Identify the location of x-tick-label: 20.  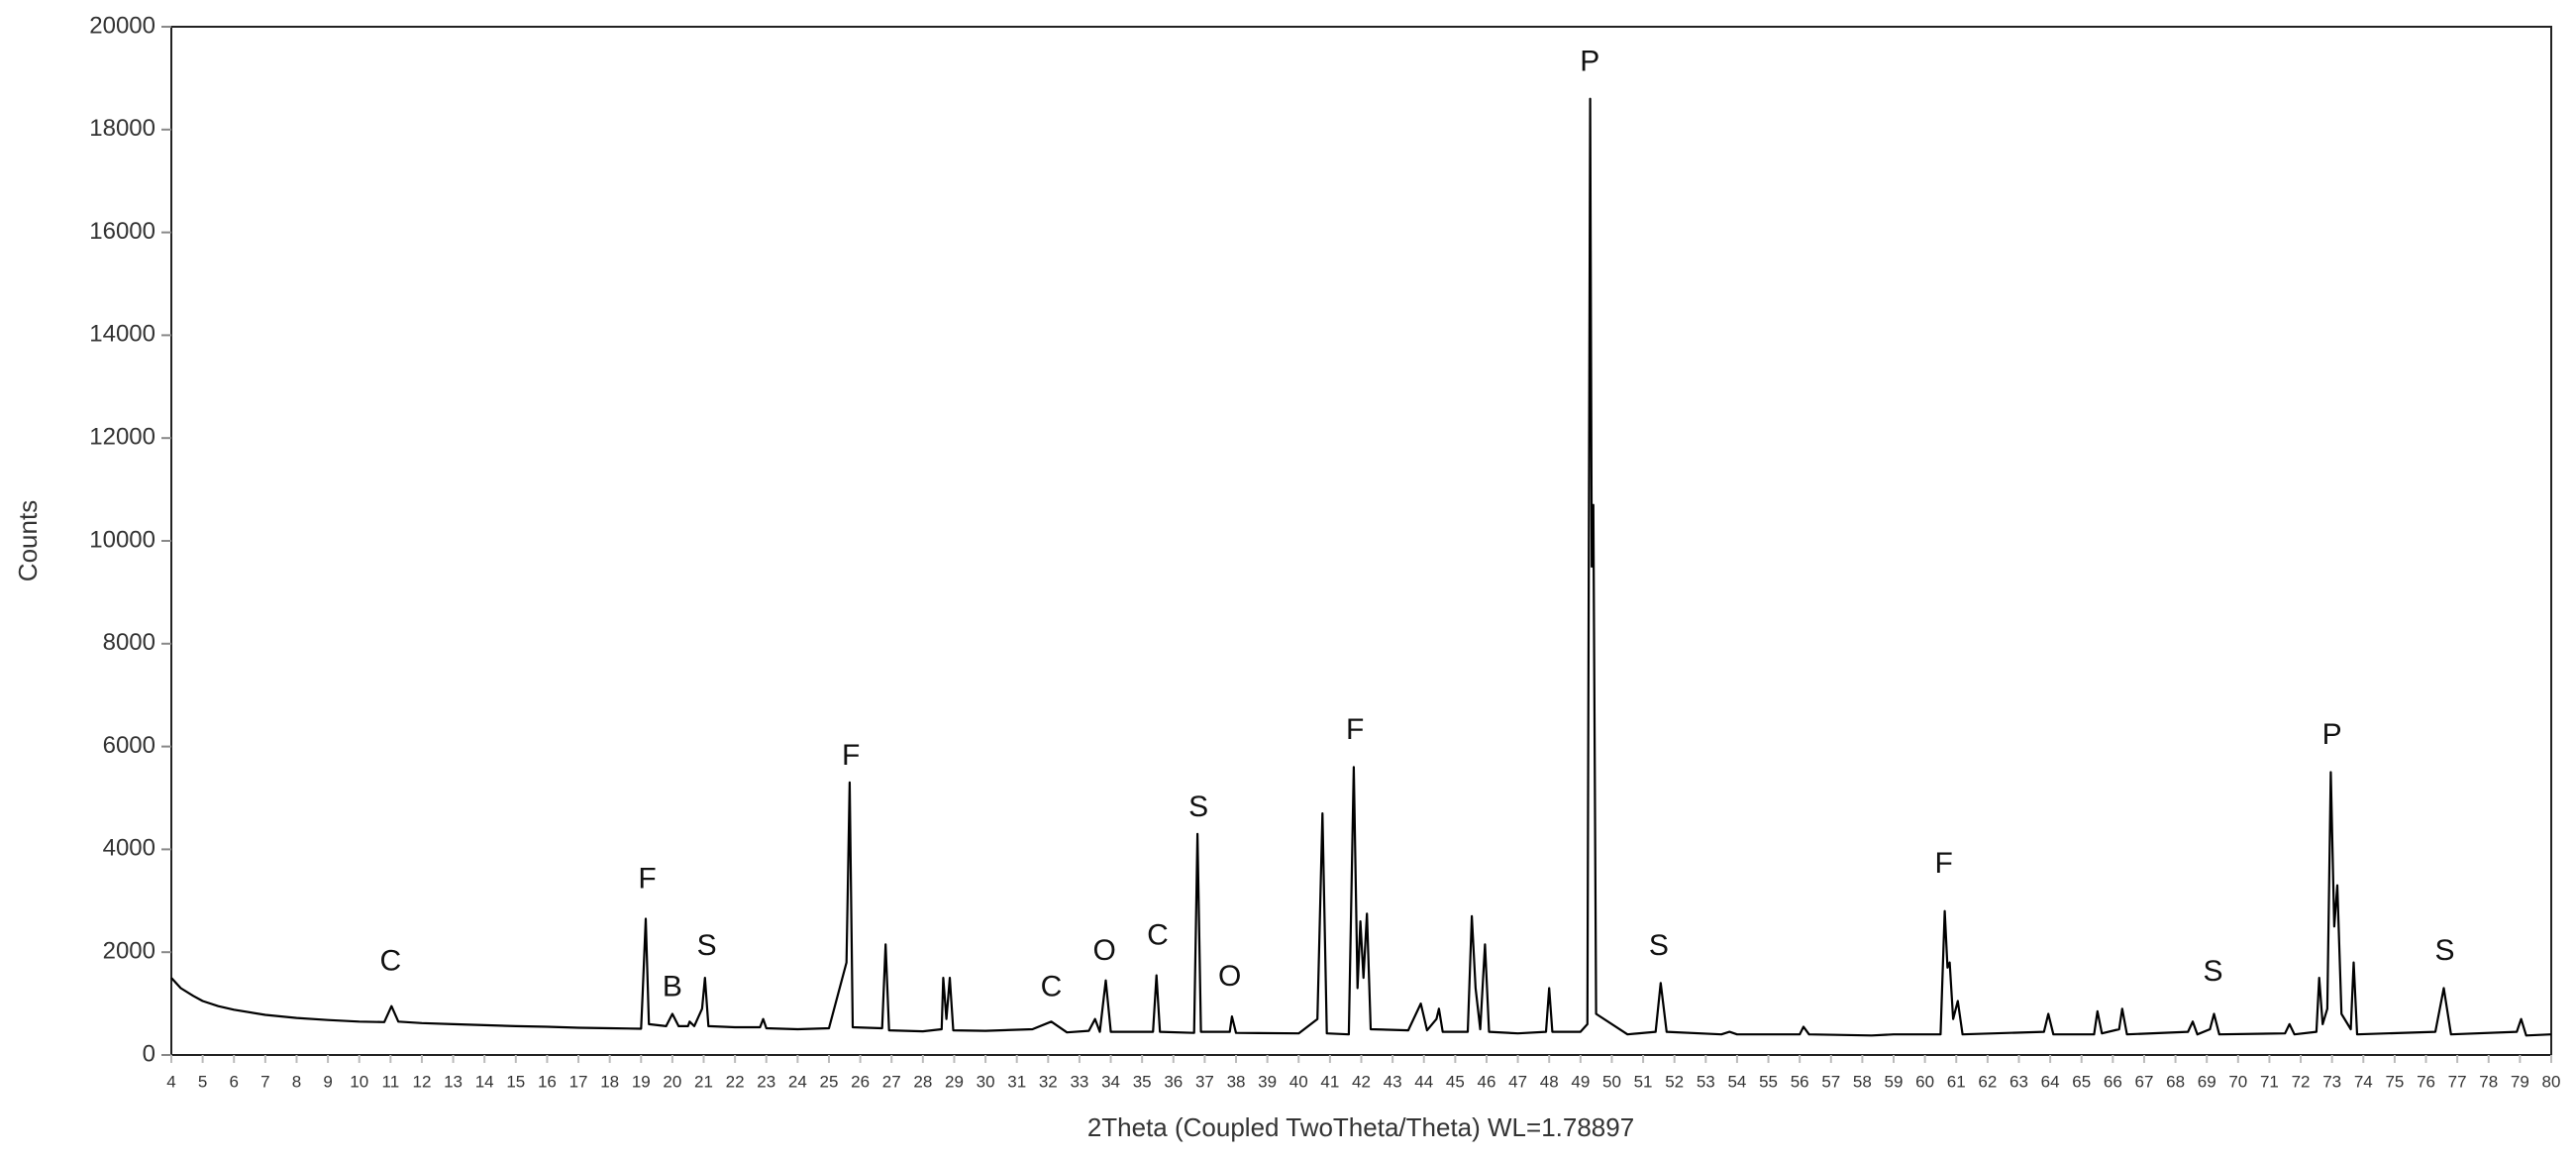
(672, 1081).